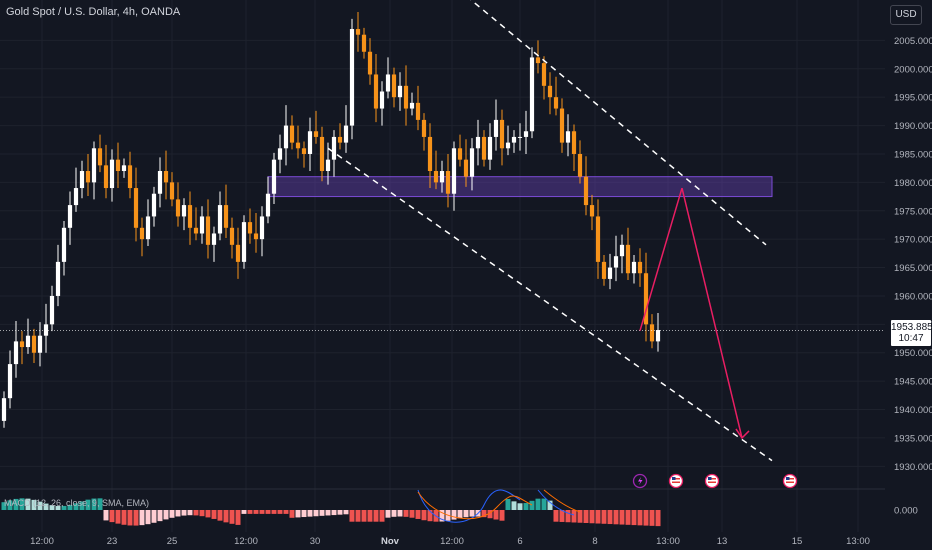 The image size is (932, 550). What do you see at coordinates (661, 259) in the screenshot?
I see `projection-segment` at bounding box center [661, 259].